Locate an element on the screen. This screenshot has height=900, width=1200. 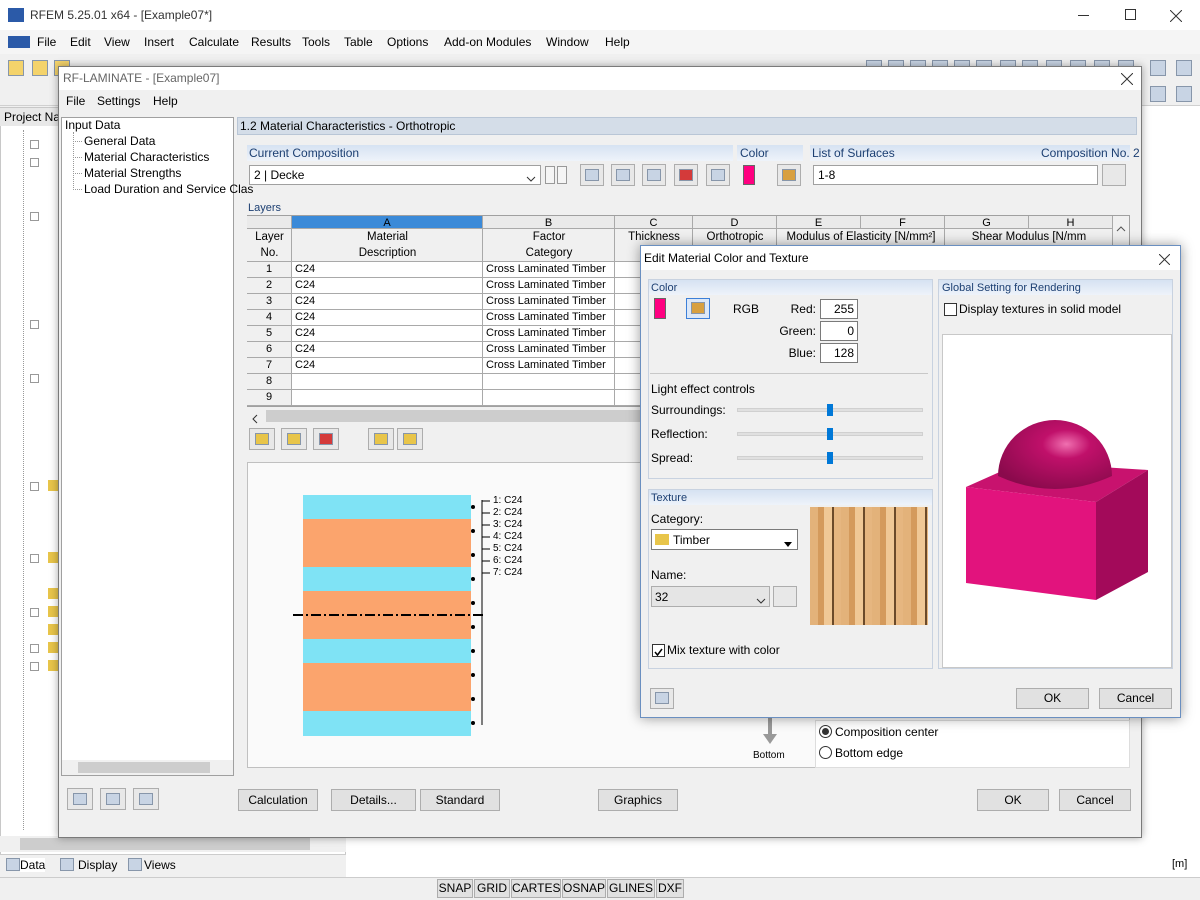
tree-item: Material Characteristics is located at coordinates (147, 157).